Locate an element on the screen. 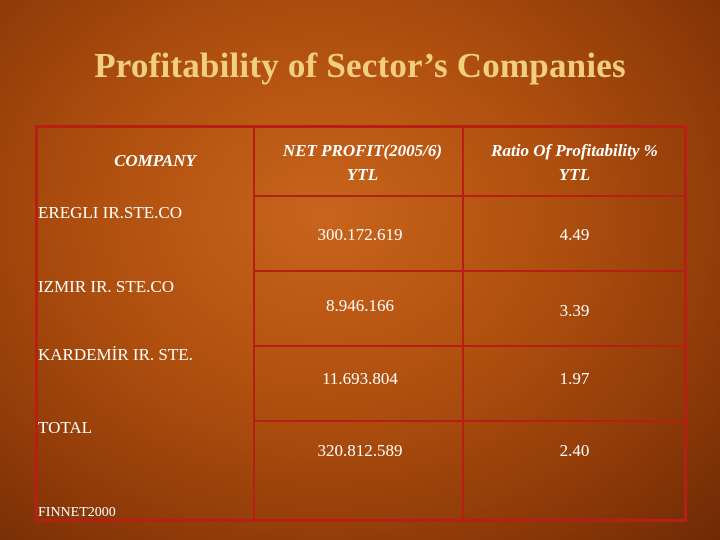  row-1-company: EREGLI IR.STE.CO is located at coordinates (110, 212).